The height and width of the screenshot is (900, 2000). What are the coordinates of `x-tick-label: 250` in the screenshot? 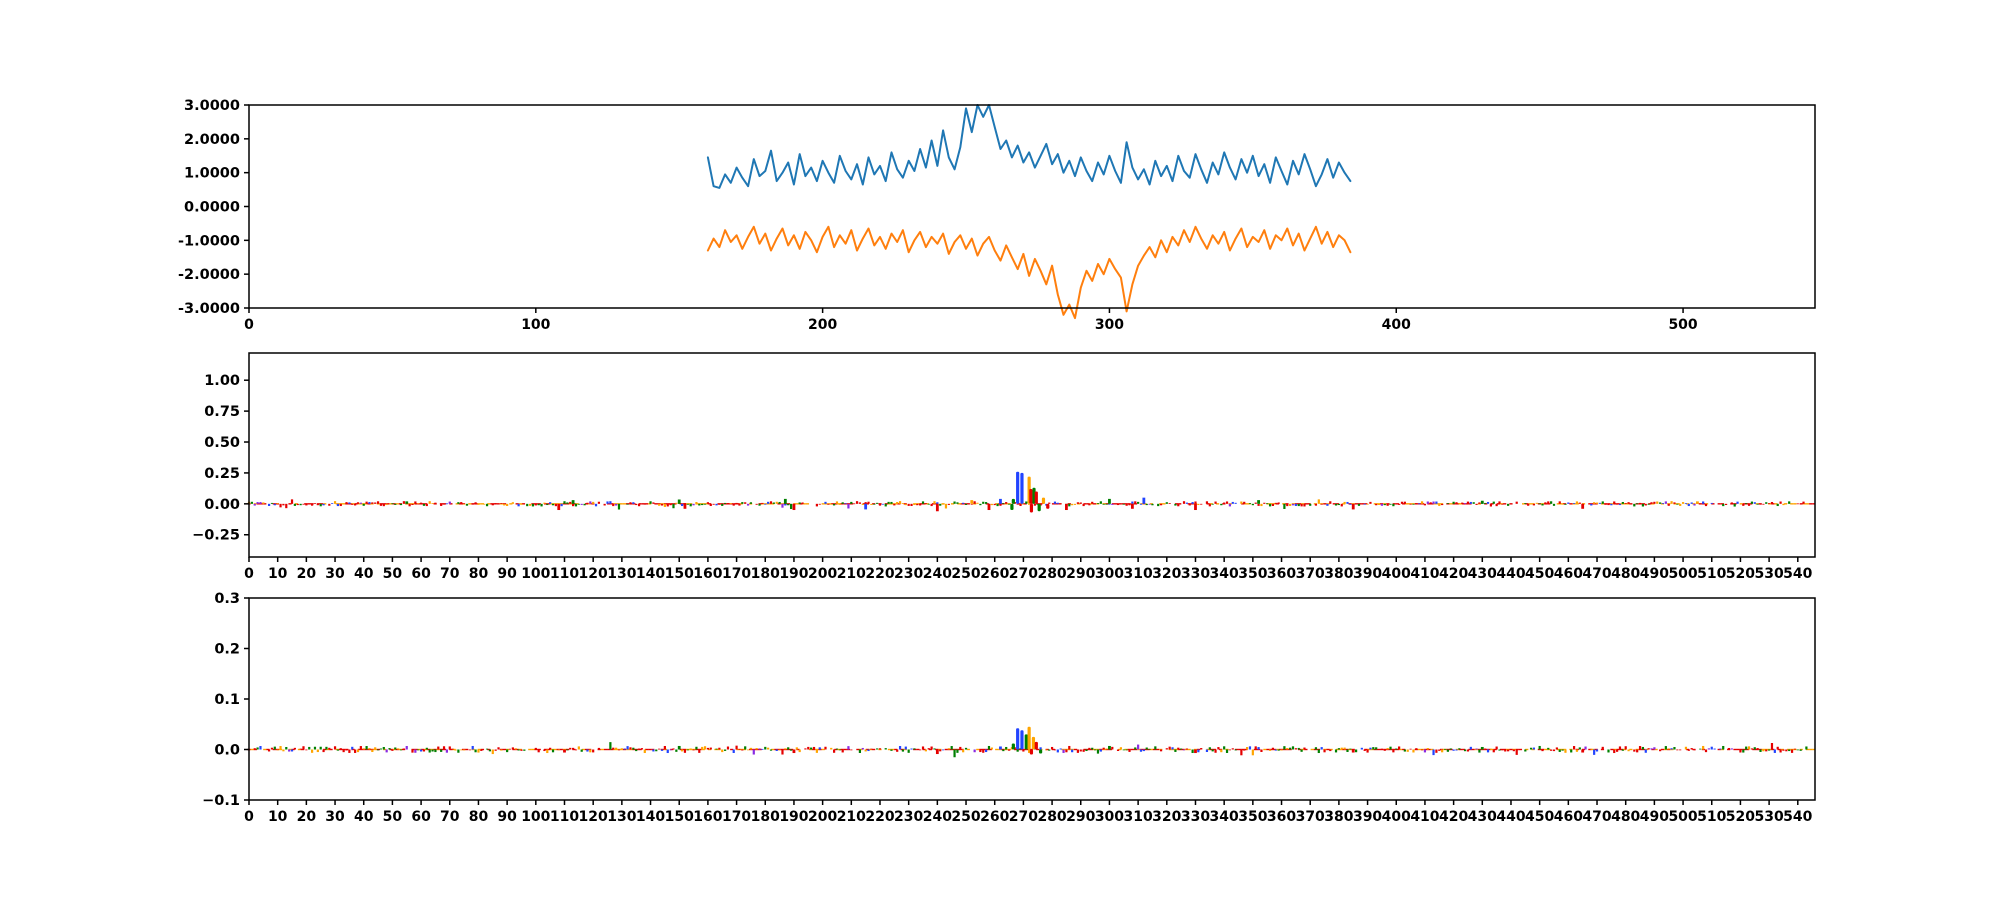 It's located at (965, 817).